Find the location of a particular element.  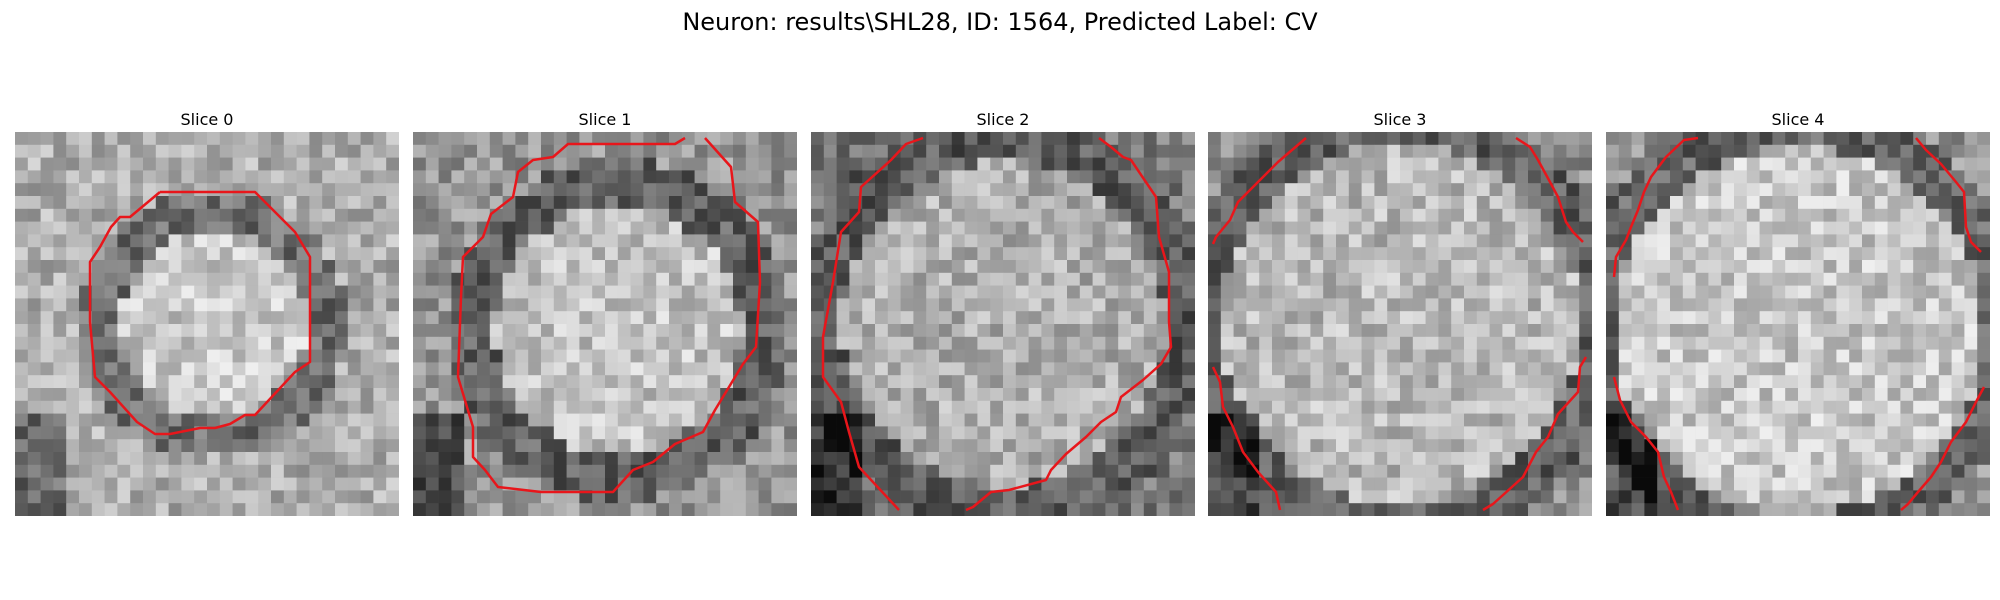

slice-contour-4c is located at coordinates (1646, 443).